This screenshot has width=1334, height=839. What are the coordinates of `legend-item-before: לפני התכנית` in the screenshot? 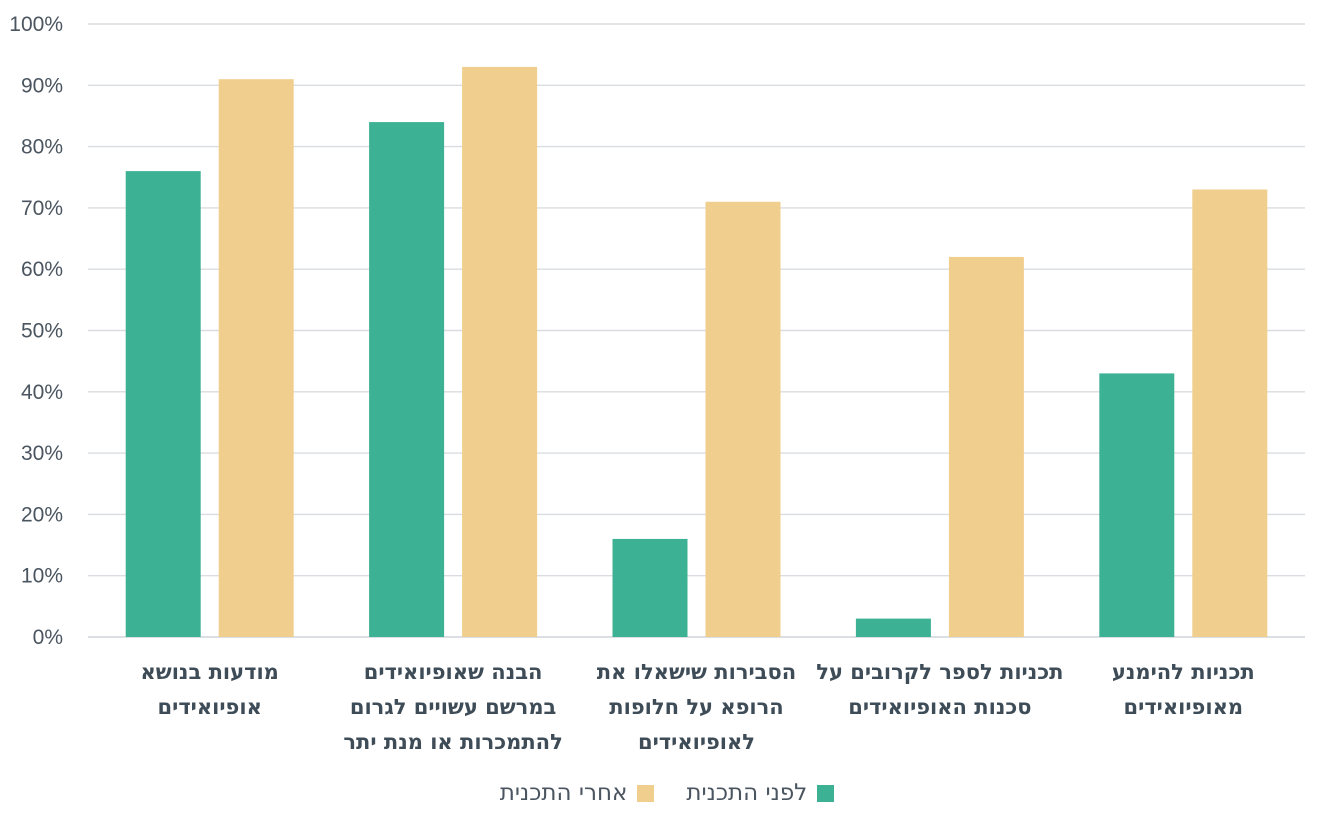 It's located at (760, 793).